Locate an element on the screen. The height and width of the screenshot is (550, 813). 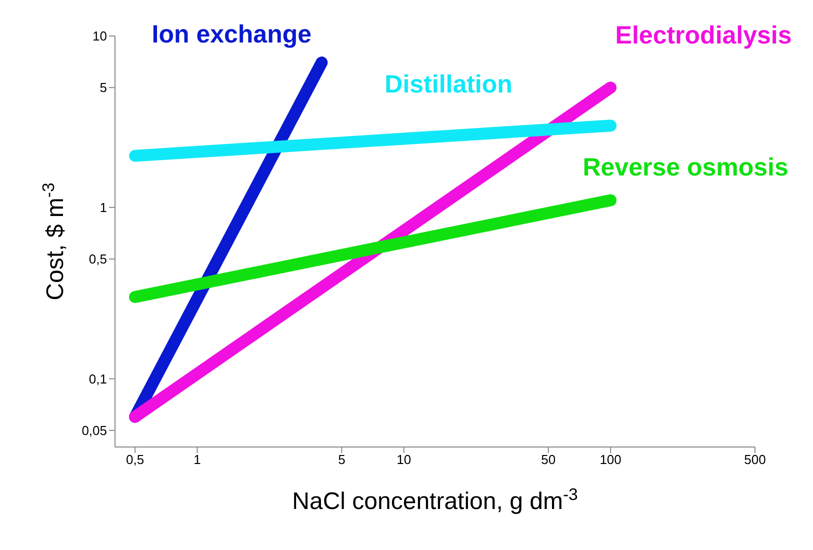
x-tick-label: 0,5 is located at coordinates (135, 460).